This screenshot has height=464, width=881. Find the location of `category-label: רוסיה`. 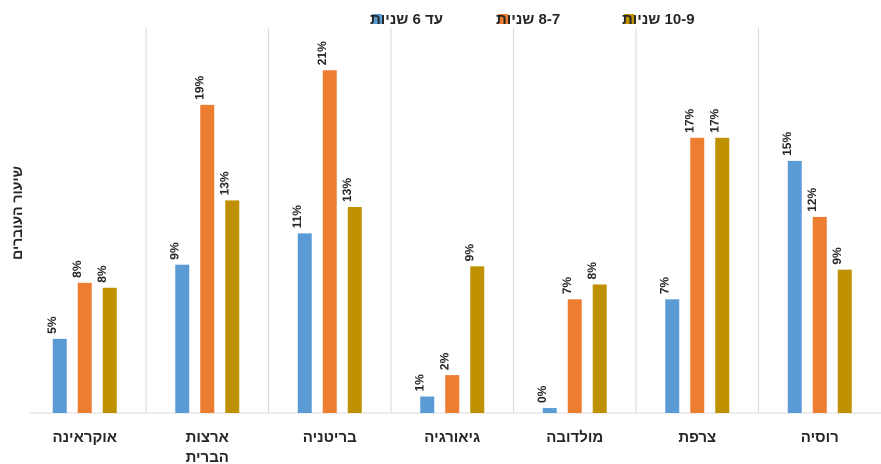

category-label: רוסיה is located at coordinates (820, 437).